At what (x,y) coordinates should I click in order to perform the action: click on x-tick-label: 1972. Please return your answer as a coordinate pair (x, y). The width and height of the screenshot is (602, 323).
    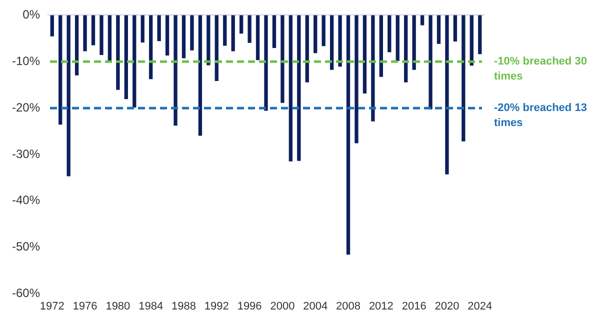
    Looking at the image, I should click on (52, 306).